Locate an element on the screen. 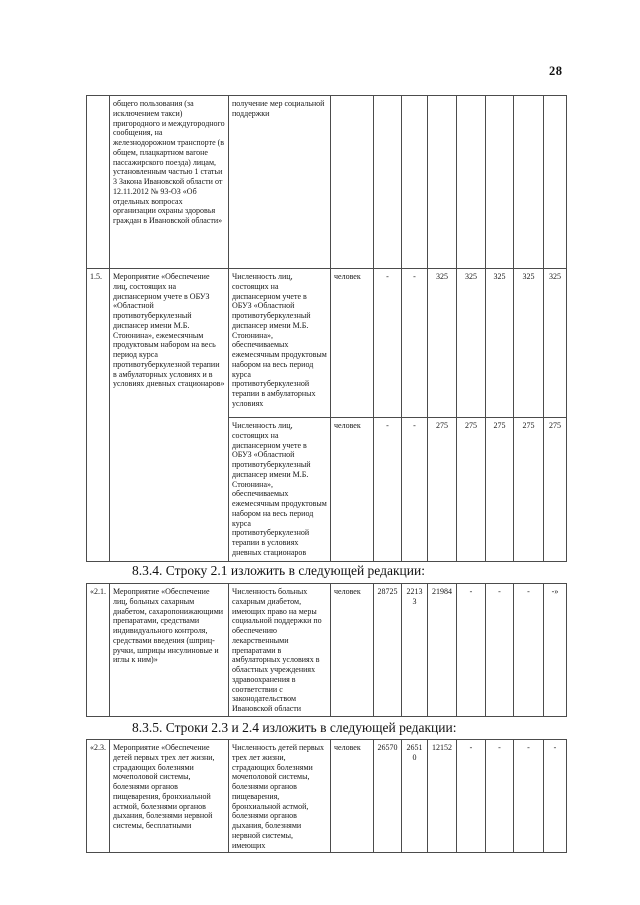 This screenshot has width=640, height=905. unit-cell is located at coordinates (352, 182).